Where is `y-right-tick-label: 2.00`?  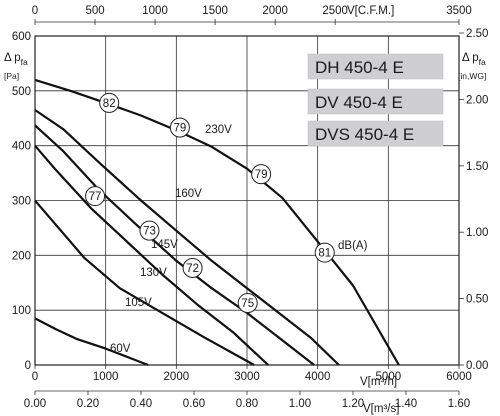 y-right-tick-label: 2.00 is located at coordinates (477, 100).